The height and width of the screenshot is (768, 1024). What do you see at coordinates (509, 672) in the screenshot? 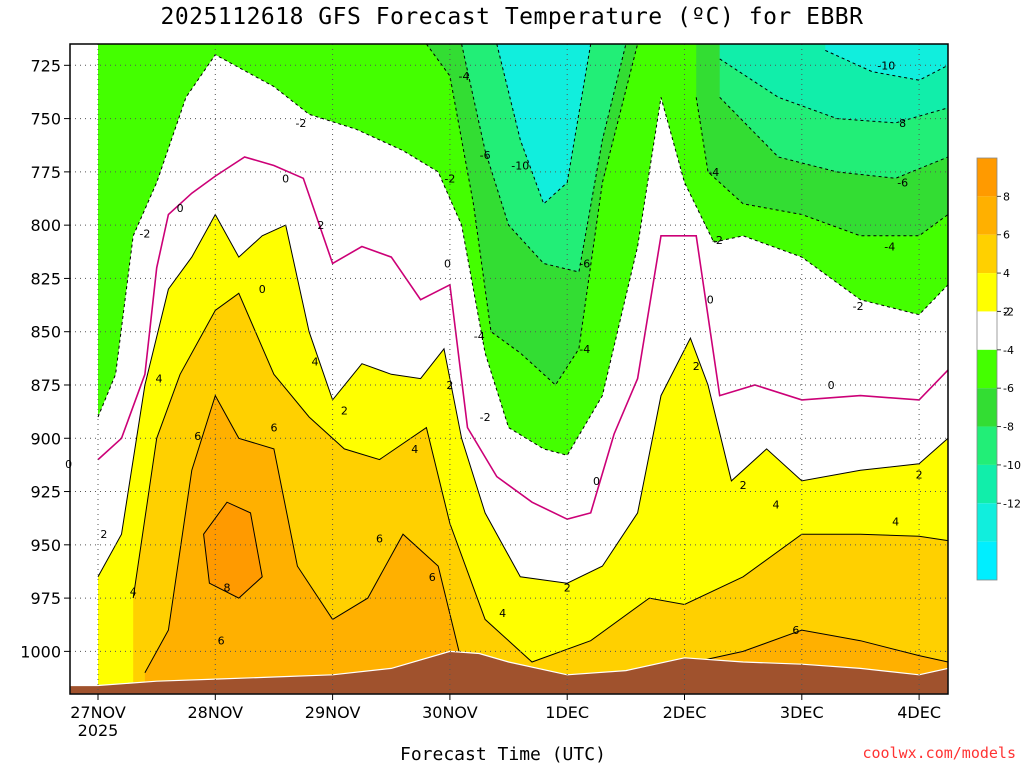
I see `ground-layer` at bounding box center [509, 672].